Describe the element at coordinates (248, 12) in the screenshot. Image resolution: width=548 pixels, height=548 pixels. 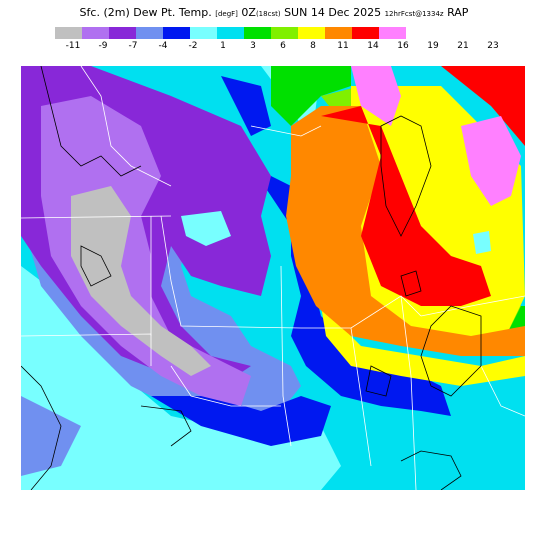
I see `title-valid-time: 0Z` at that location.